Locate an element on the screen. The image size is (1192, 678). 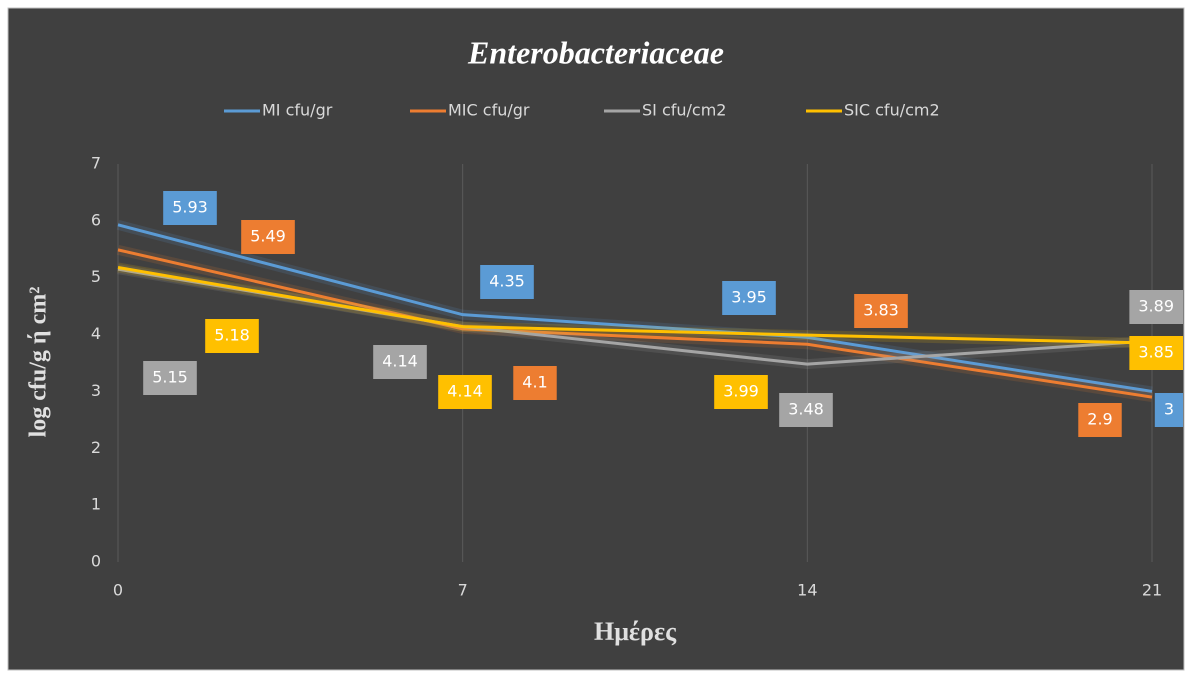
x-axis-label: Ημέρες is located at coordinates (635, 631).